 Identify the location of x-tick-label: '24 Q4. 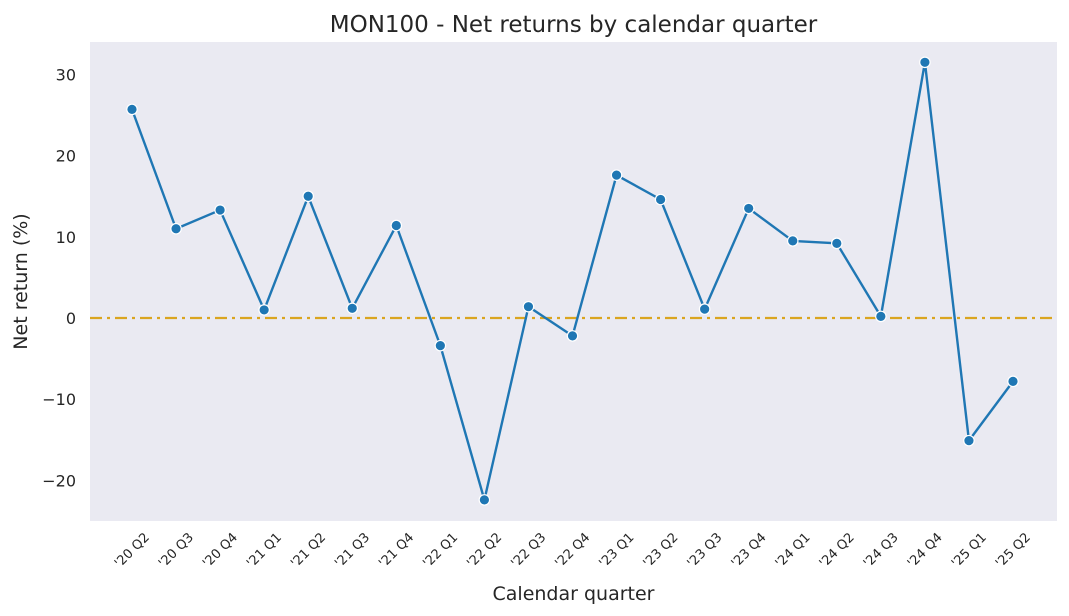
(925, 550).